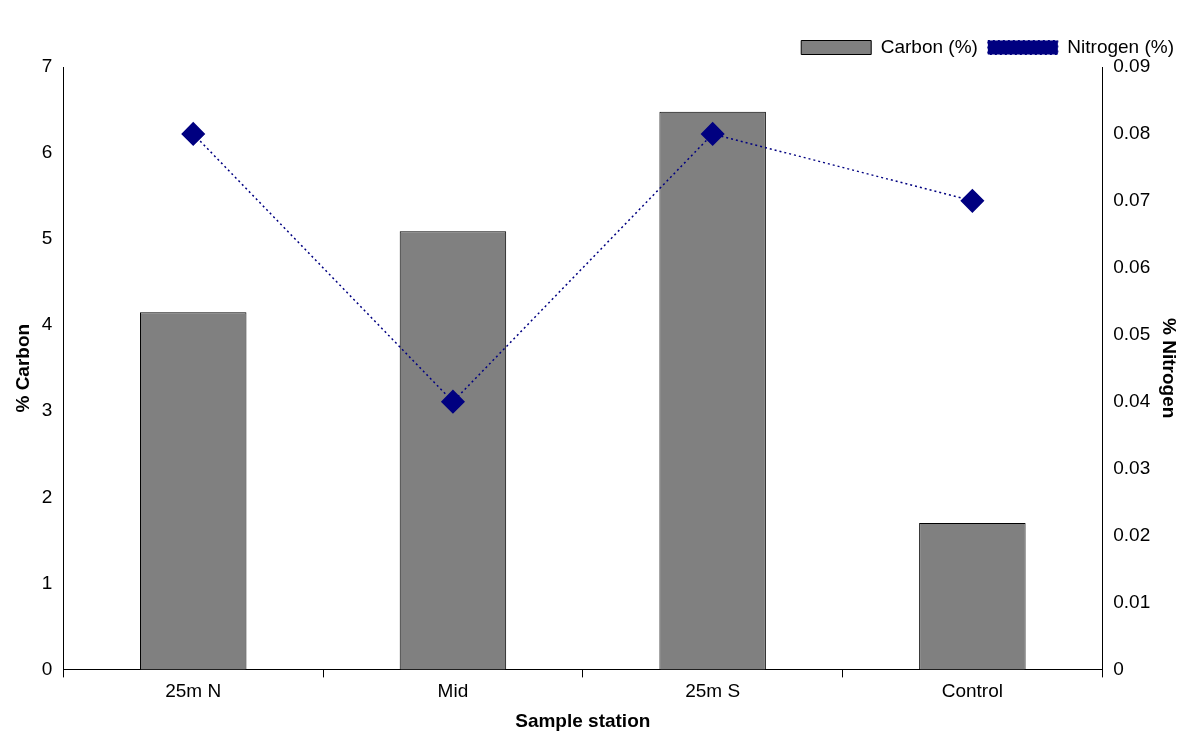 This screenshot has height=745, width=1202. Describe the element at coordinates (47, 152) in the screenshot. I see `y-tick-label: 6` at that location.